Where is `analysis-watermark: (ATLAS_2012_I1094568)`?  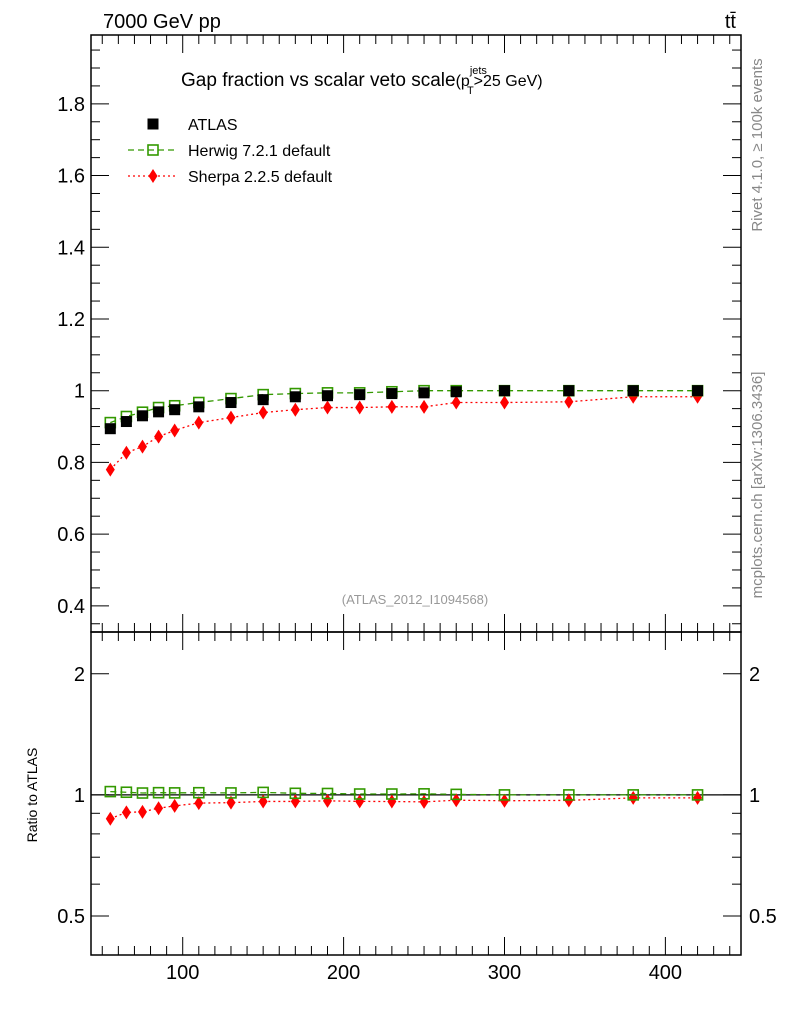 analysis-watermark: (ATLAS_2012_I1094568) is located at coordinates (415, 599).